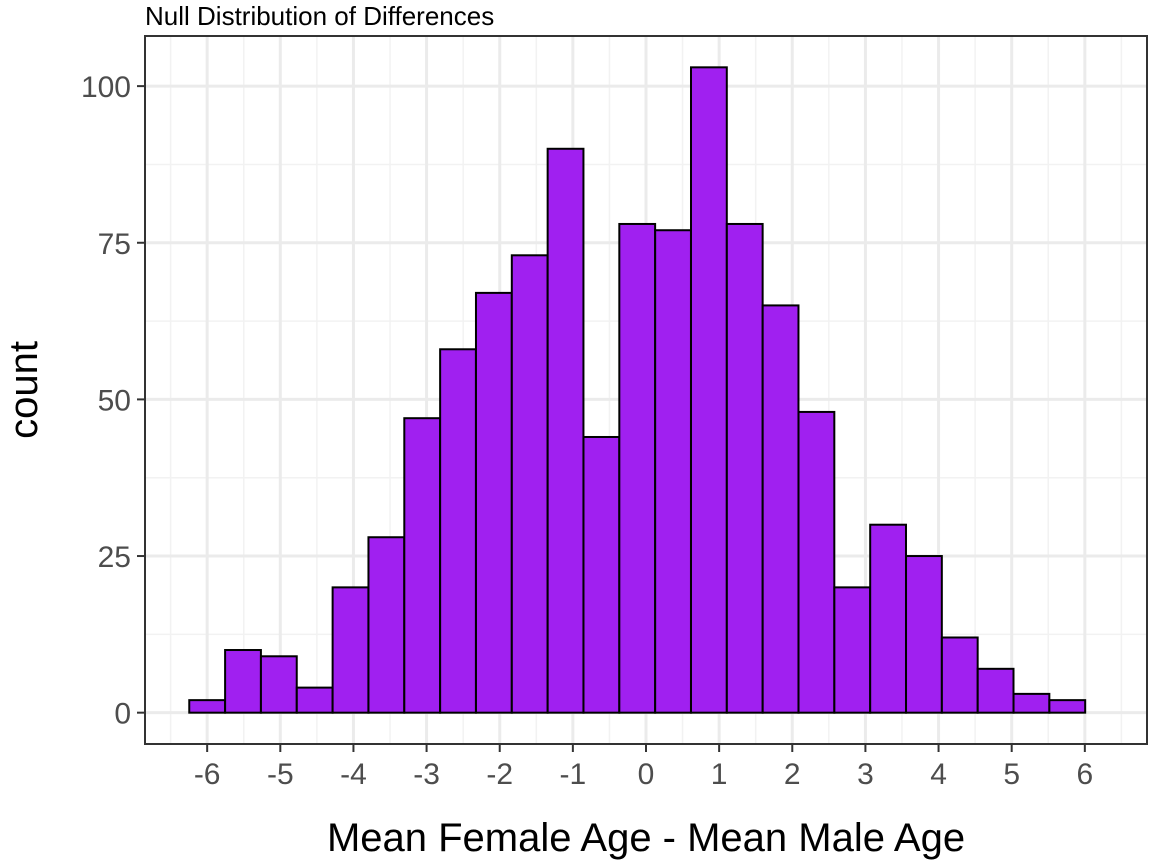  What do you see at coordinates (573, 774) in the screenshot?
I see `x-tick-label: -1` at bounding box center [573, 774].